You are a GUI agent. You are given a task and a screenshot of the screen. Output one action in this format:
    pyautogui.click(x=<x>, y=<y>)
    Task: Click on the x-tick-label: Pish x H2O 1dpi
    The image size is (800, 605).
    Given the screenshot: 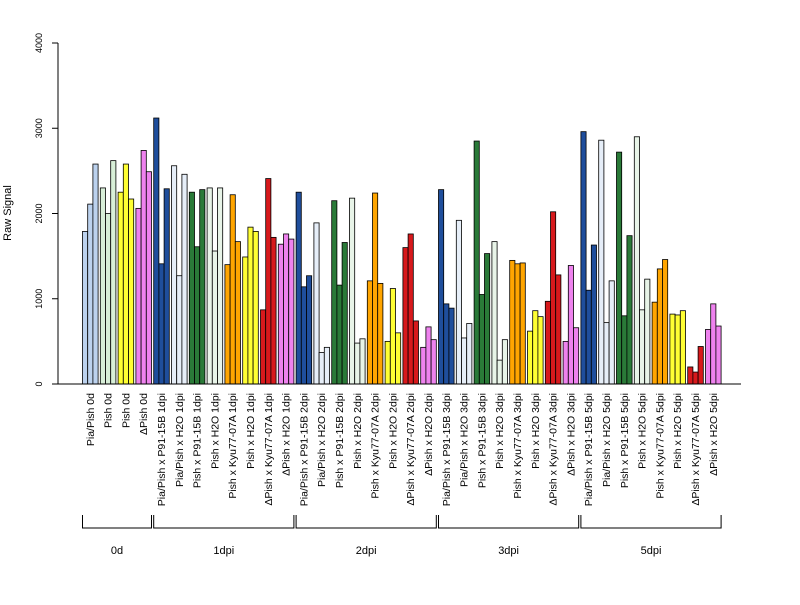 What is the action you would take?
    pyautogui.click(x=251, y=431)
    